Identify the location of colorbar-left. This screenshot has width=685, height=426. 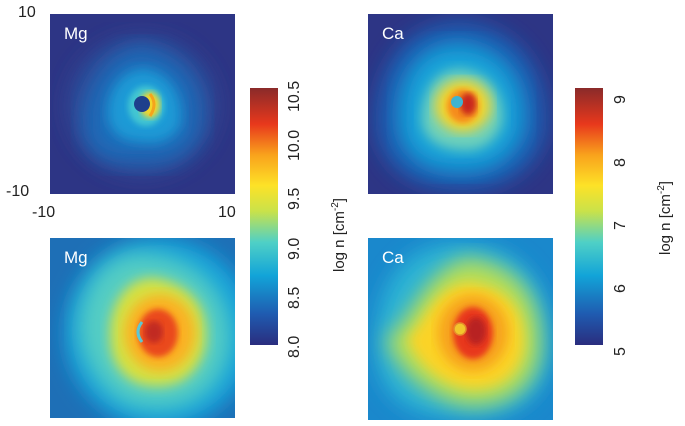
(264, 216).